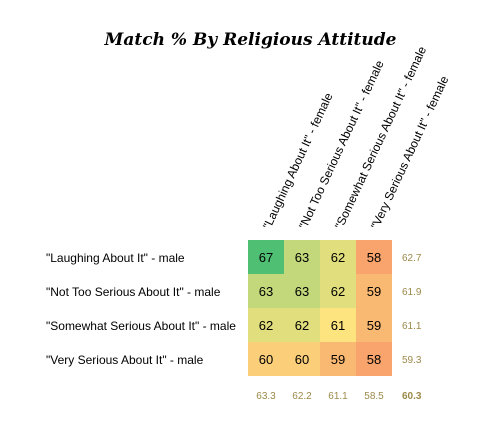 The width and height of the screenshot is (501, 431). Describe the element at coordinates (125, 360) in the screenshot. I see `row-label: "Very Serious About It" - male` at that location.